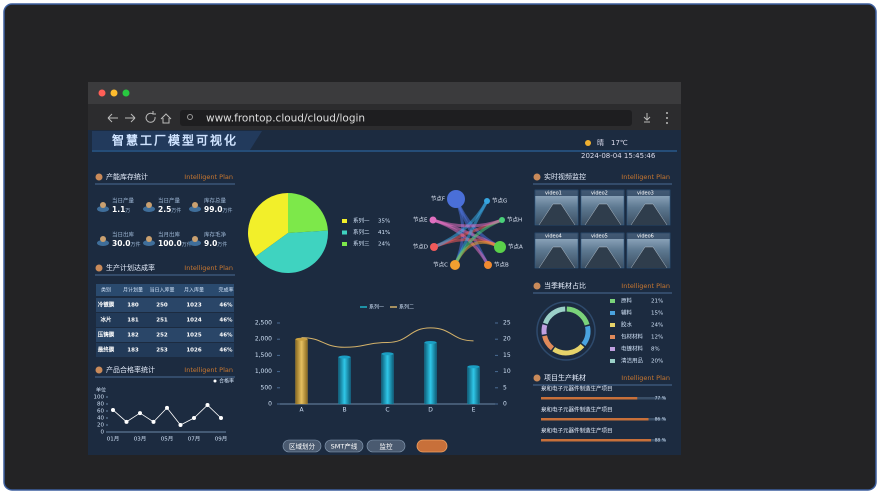 The image size is (880, 493). What do you see at coordinates (169, 201) in the screenshot?
I see `stat-label: 当日产量` at bounding box center [169, 201].